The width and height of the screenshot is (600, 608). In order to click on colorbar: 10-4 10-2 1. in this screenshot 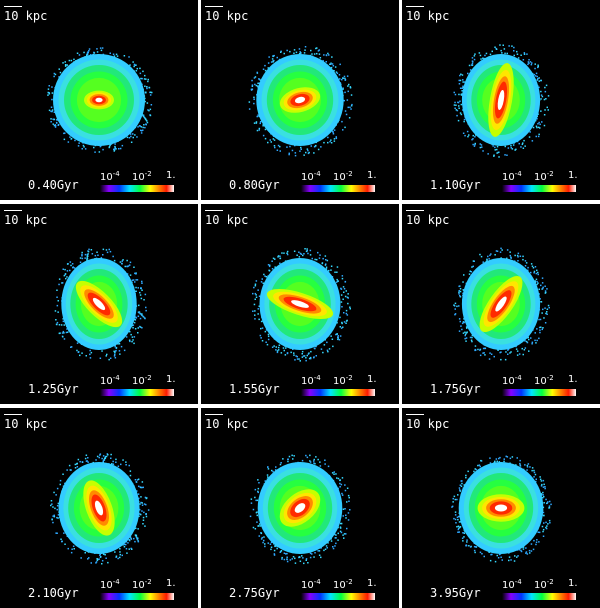, I will do `click(542, 590)`.